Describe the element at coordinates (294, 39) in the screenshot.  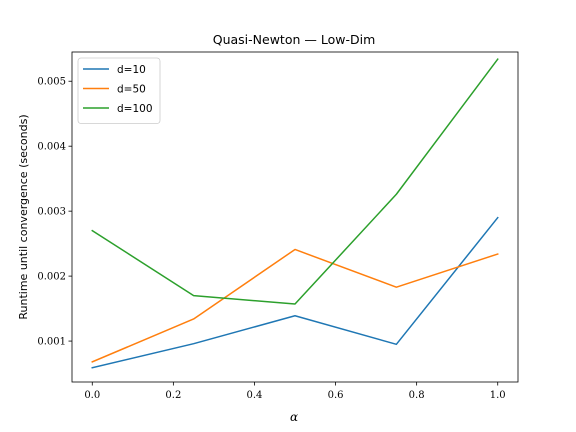
I see `chart-title: Quasi-Newton — Low-Dim` at that location.